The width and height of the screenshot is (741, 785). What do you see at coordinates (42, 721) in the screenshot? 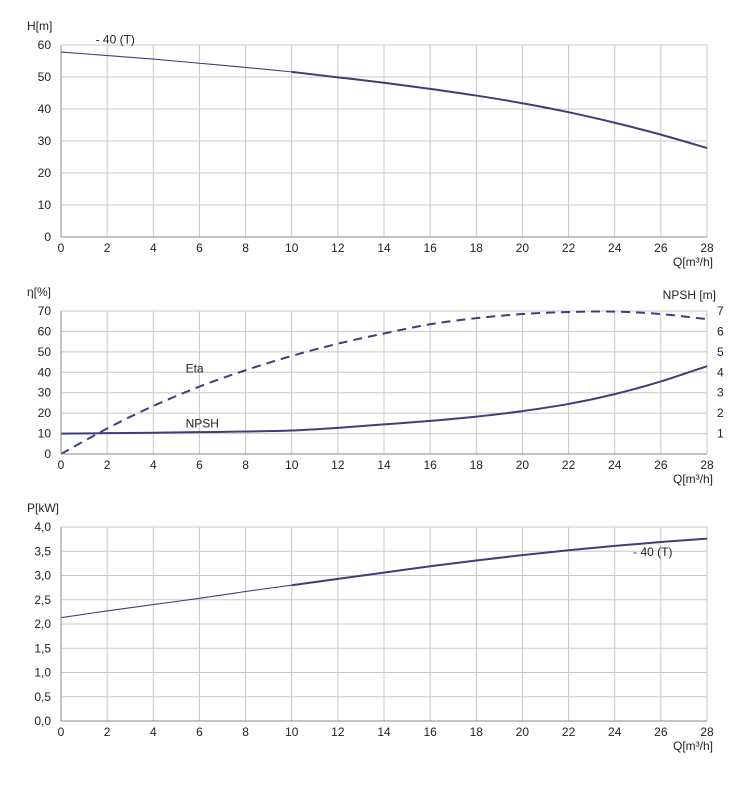
I see `y-tick-label: 0,0` at bounding box center [42, 721].